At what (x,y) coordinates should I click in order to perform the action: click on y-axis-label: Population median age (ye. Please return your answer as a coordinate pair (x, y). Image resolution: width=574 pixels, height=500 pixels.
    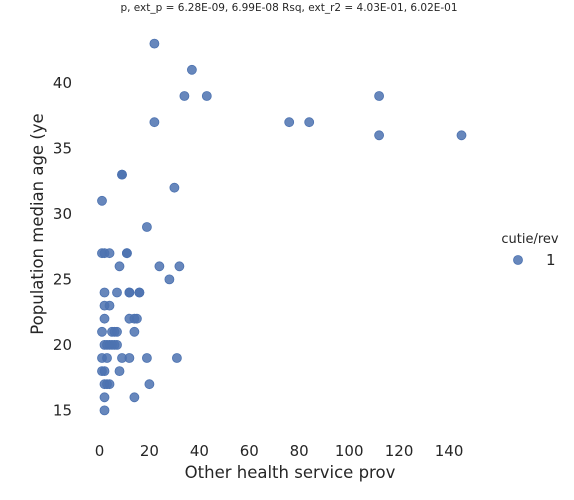
    Looking at the image, I should click on (37, 223).